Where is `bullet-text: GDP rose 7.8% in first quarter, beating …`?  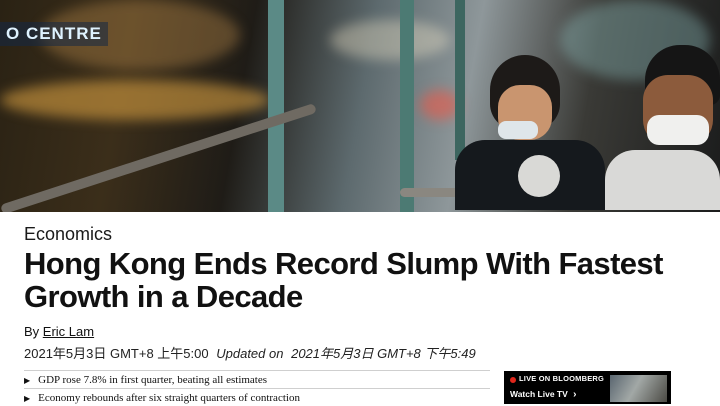 bullet-text: GDP rose 7.8% in first quarter, beating … is located at coordinates (153, 380).